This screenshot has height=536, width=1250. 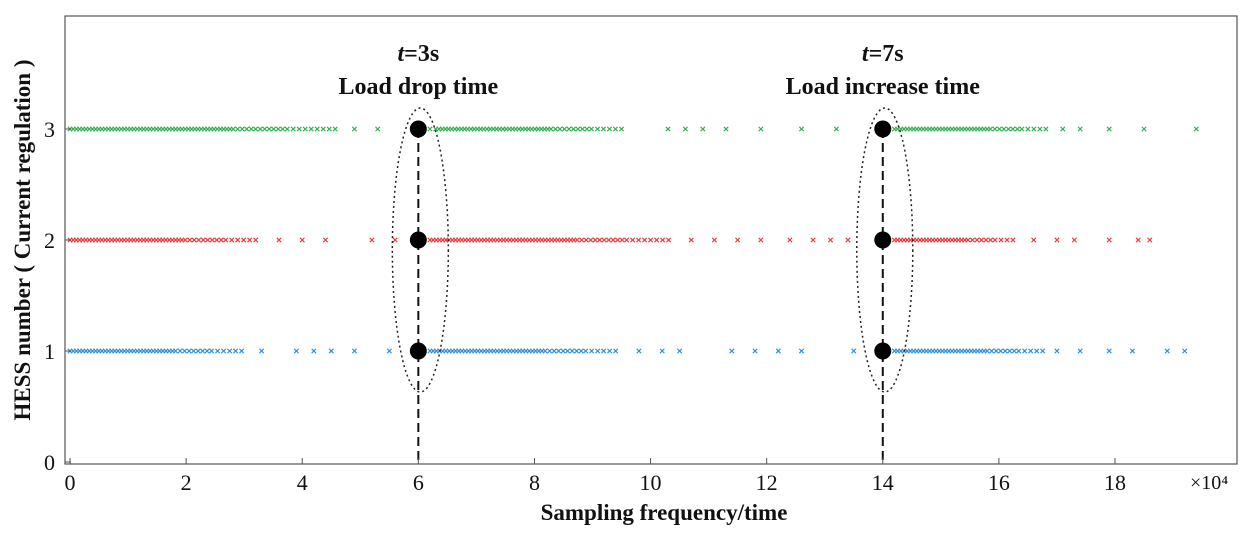 I want to click on event-time-label: t=3s, so click(x=418, y=54).